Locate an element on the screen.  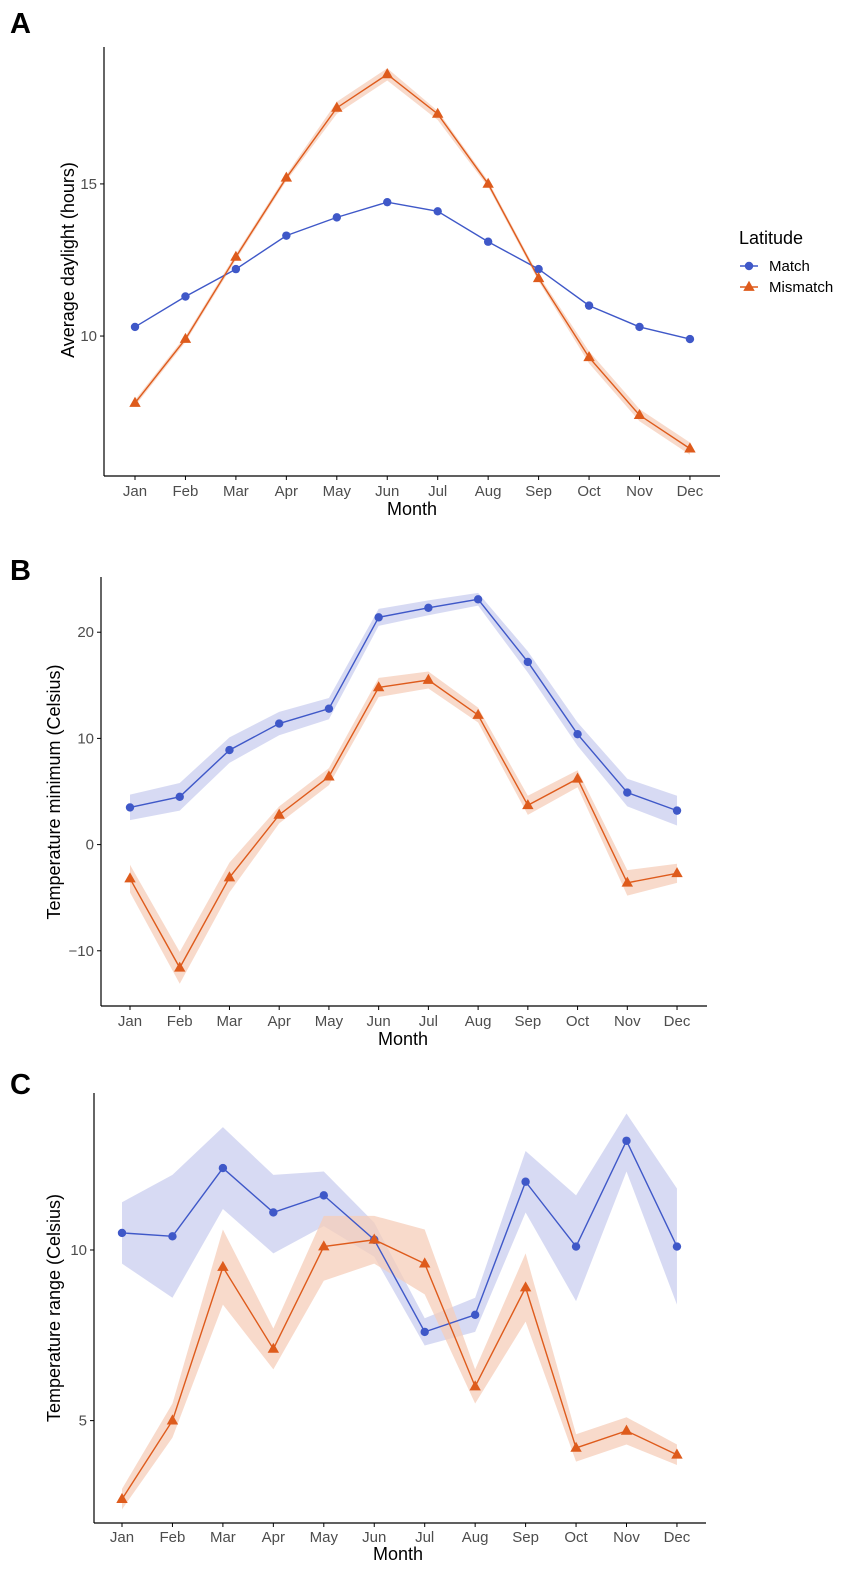
panel-b-match-point-jun is located at coordinates (378, 617).